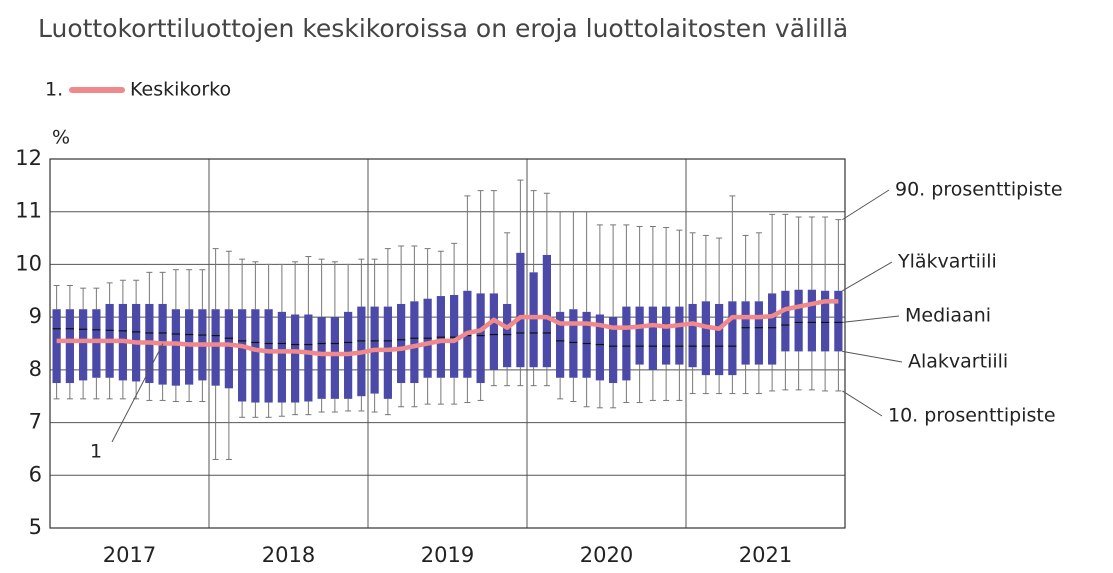 Image resolution: width=1113 pixels, height=573 pixels. Describe the element at coordinates (447, 555) in the screenshot. I see `x-tick-label: 2019` at that location.